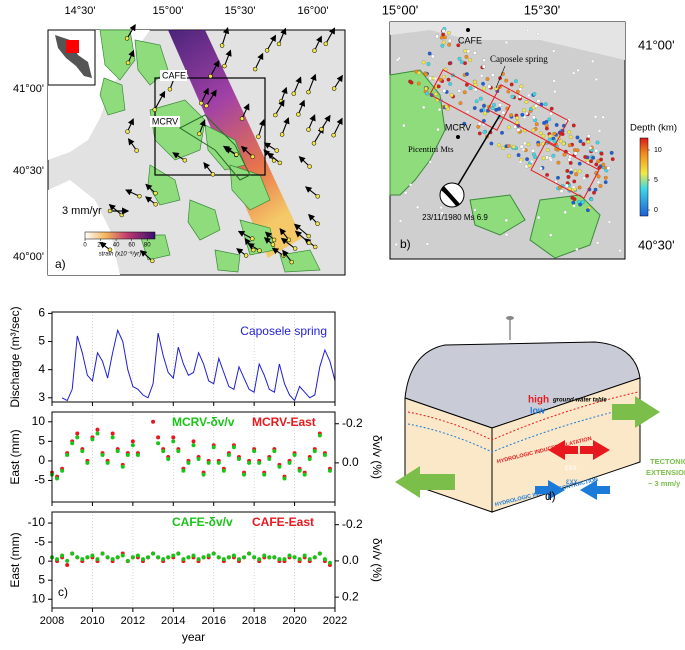 The width and height of the screenshot is (685, 650). I want to click on plot-frame, so click(193, 357).